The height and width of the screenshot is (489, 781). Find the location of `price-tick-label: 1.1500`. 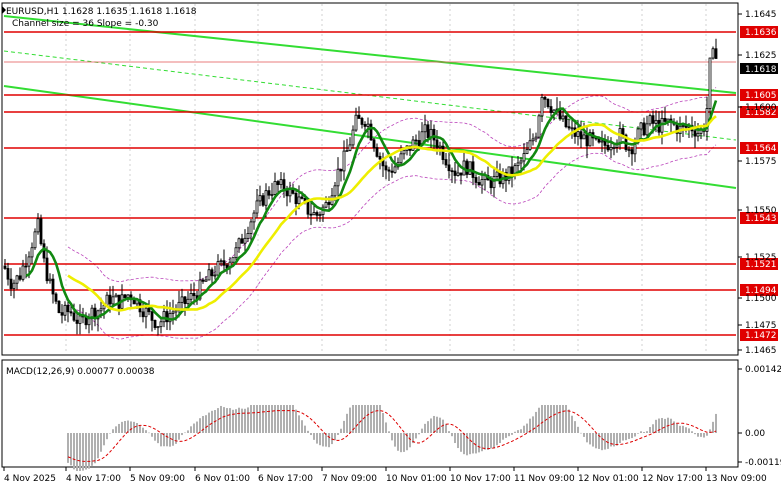

price-tick-label: 1.1500 is located at coordinates (761, 299).